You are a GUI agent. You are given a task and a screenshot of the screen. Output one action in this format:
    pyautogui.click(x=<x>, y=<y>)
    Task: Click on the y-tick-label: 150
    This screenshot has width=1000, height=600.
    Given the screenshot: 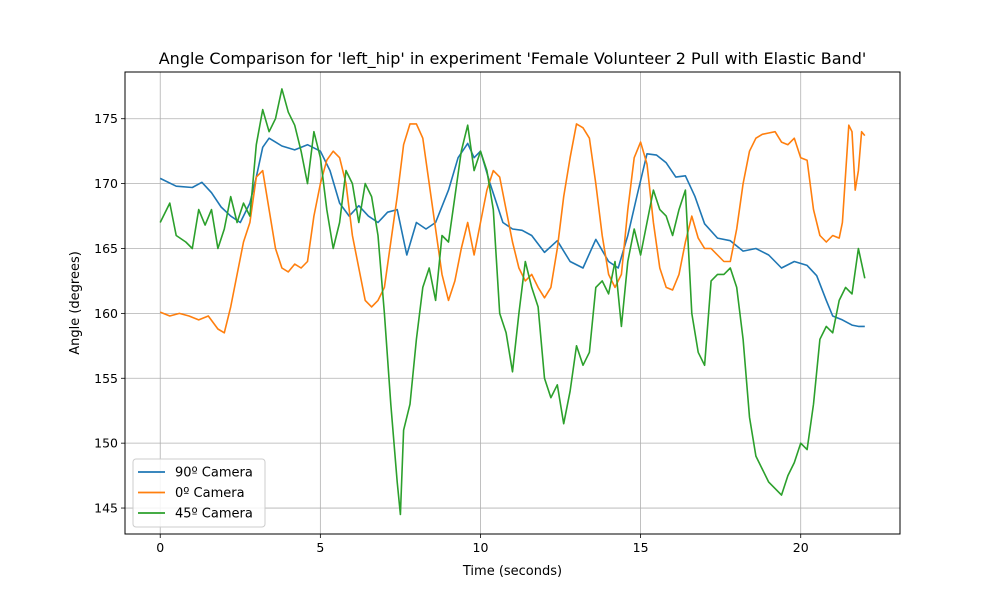 What is the action you would take?
    pyautogui.click(x=106, y=443)
    